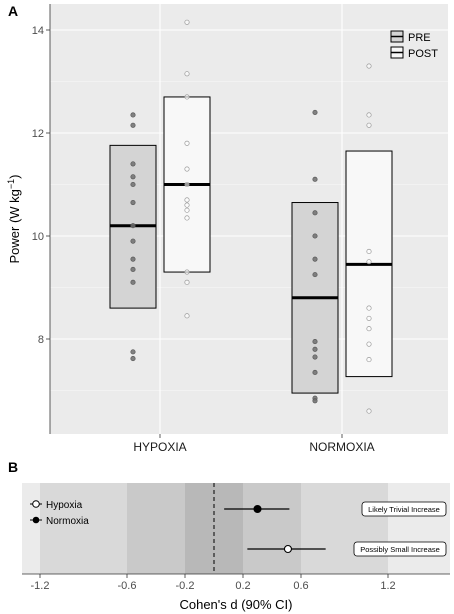  Describe the element at coordinates (13, 11) in the screenshot. I see `panel-a-label: A` at that location.